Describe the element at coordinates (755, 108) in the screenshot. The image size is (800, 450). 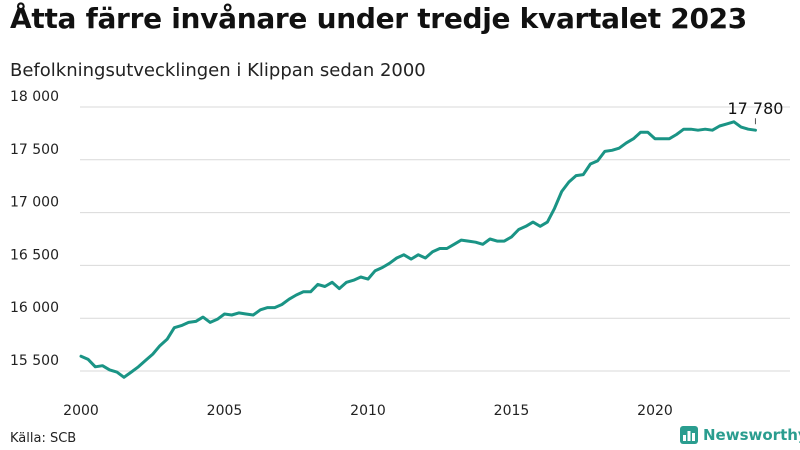
I see `end-value-label: 17 780` at that location.